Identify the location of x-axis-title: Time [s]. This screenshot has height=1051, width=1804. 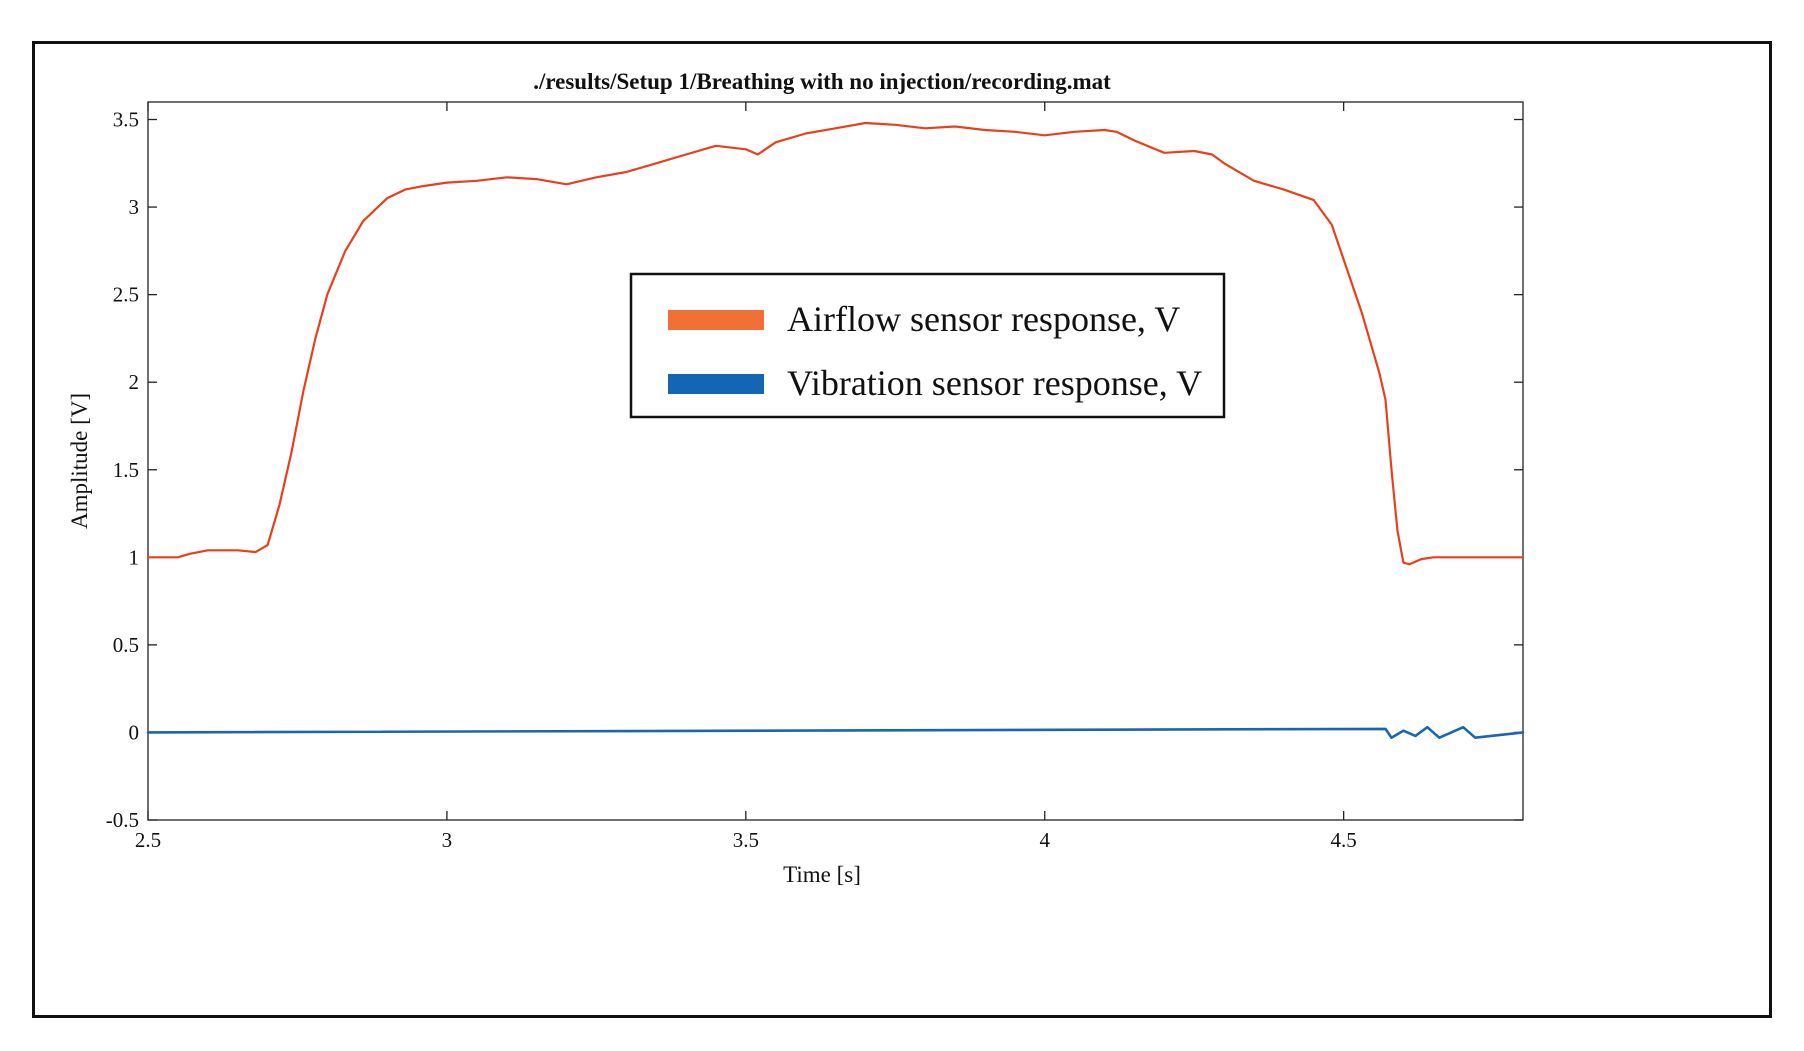
(822, 874).